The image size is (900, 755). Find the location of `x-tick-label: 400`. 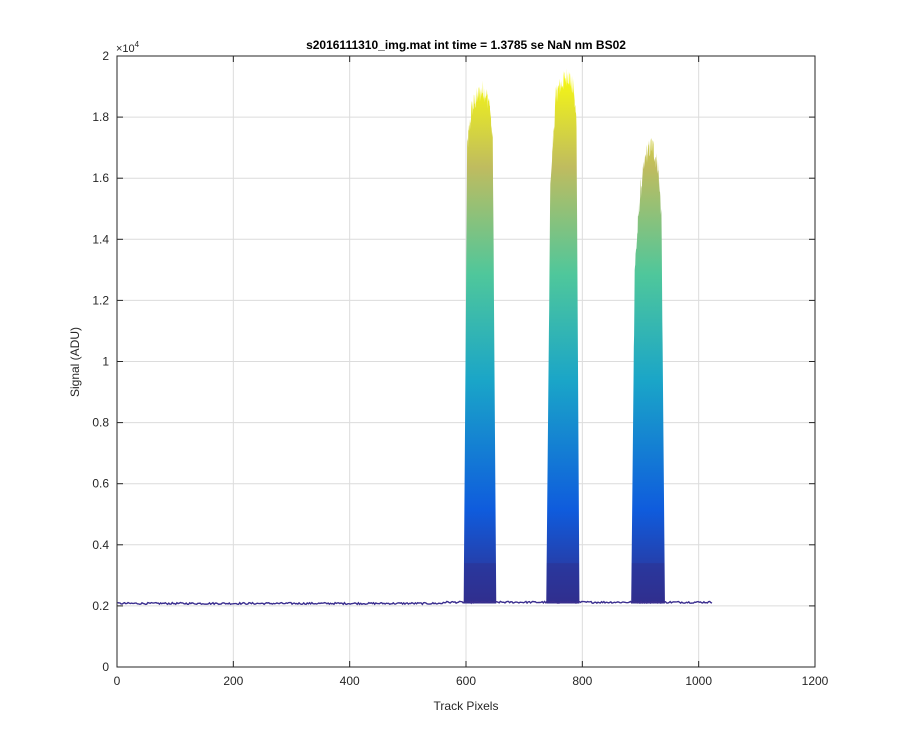

x-tick-label: 400 is located at coordinates (350, 681).